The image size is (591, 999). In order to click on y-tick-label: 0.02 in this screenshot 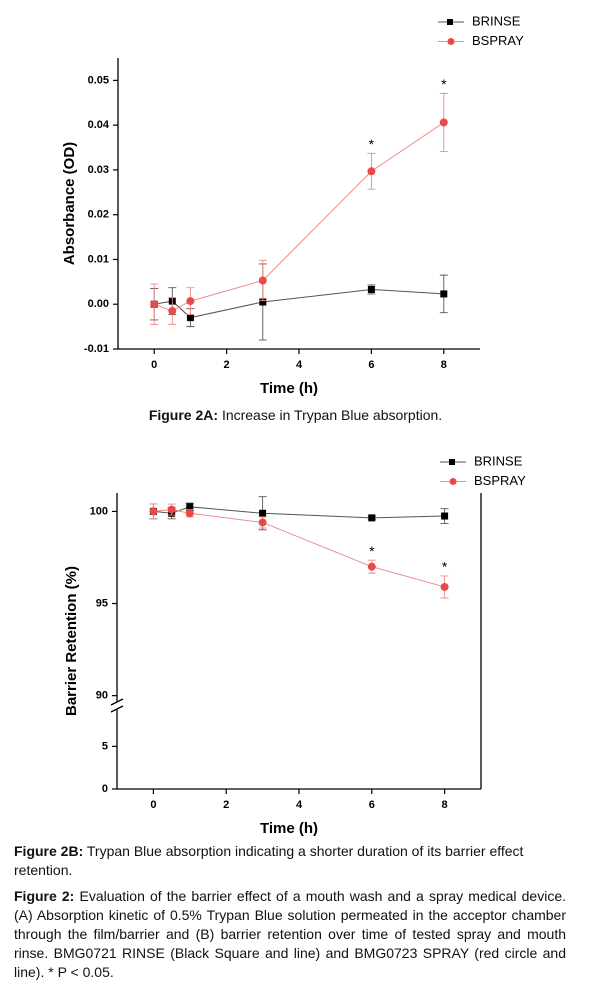, I will do `click(98, 215)`.